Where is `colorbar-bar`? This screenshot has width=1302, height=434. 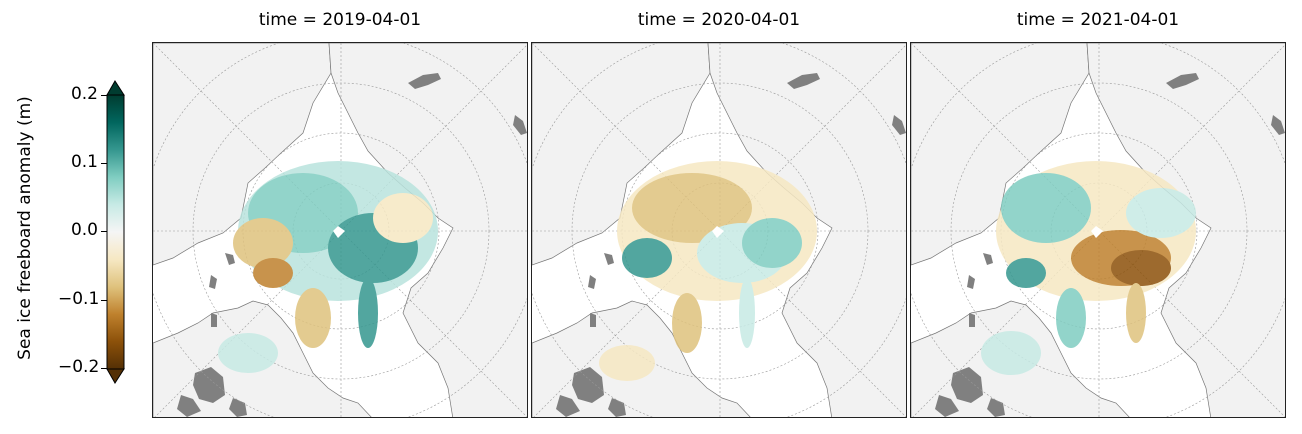 colorbar-bar is located at coordinates (115, 232).